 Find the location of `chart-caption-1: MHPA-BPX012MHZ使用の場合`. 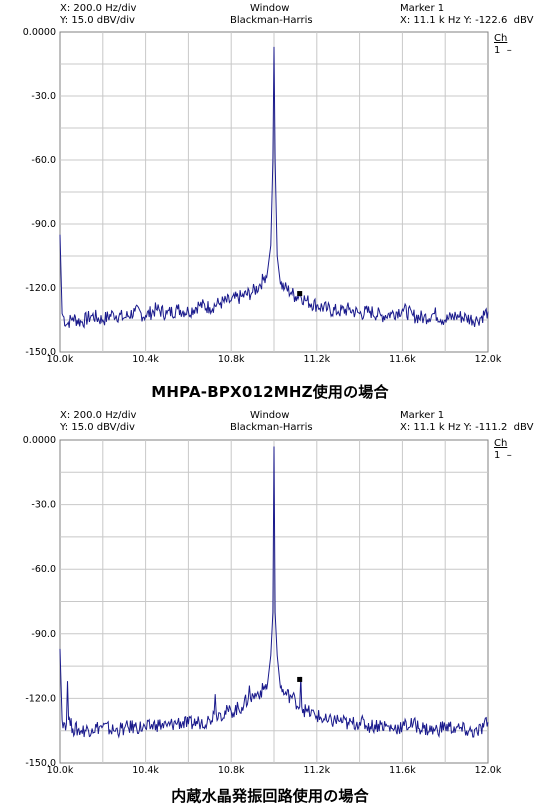

chart-caption-1: MHPA-BPX012MHZ使用の場合 is located at coordinates (270, 392).